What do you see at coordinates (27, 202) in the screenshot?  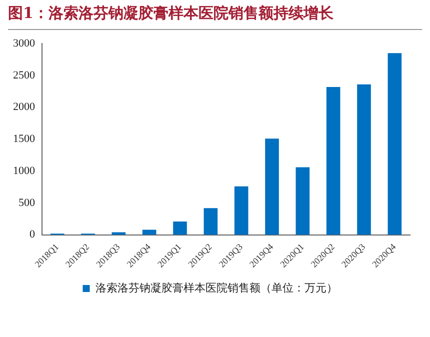 I see `y-tick-label: 500` at bounding box center [27, 202].